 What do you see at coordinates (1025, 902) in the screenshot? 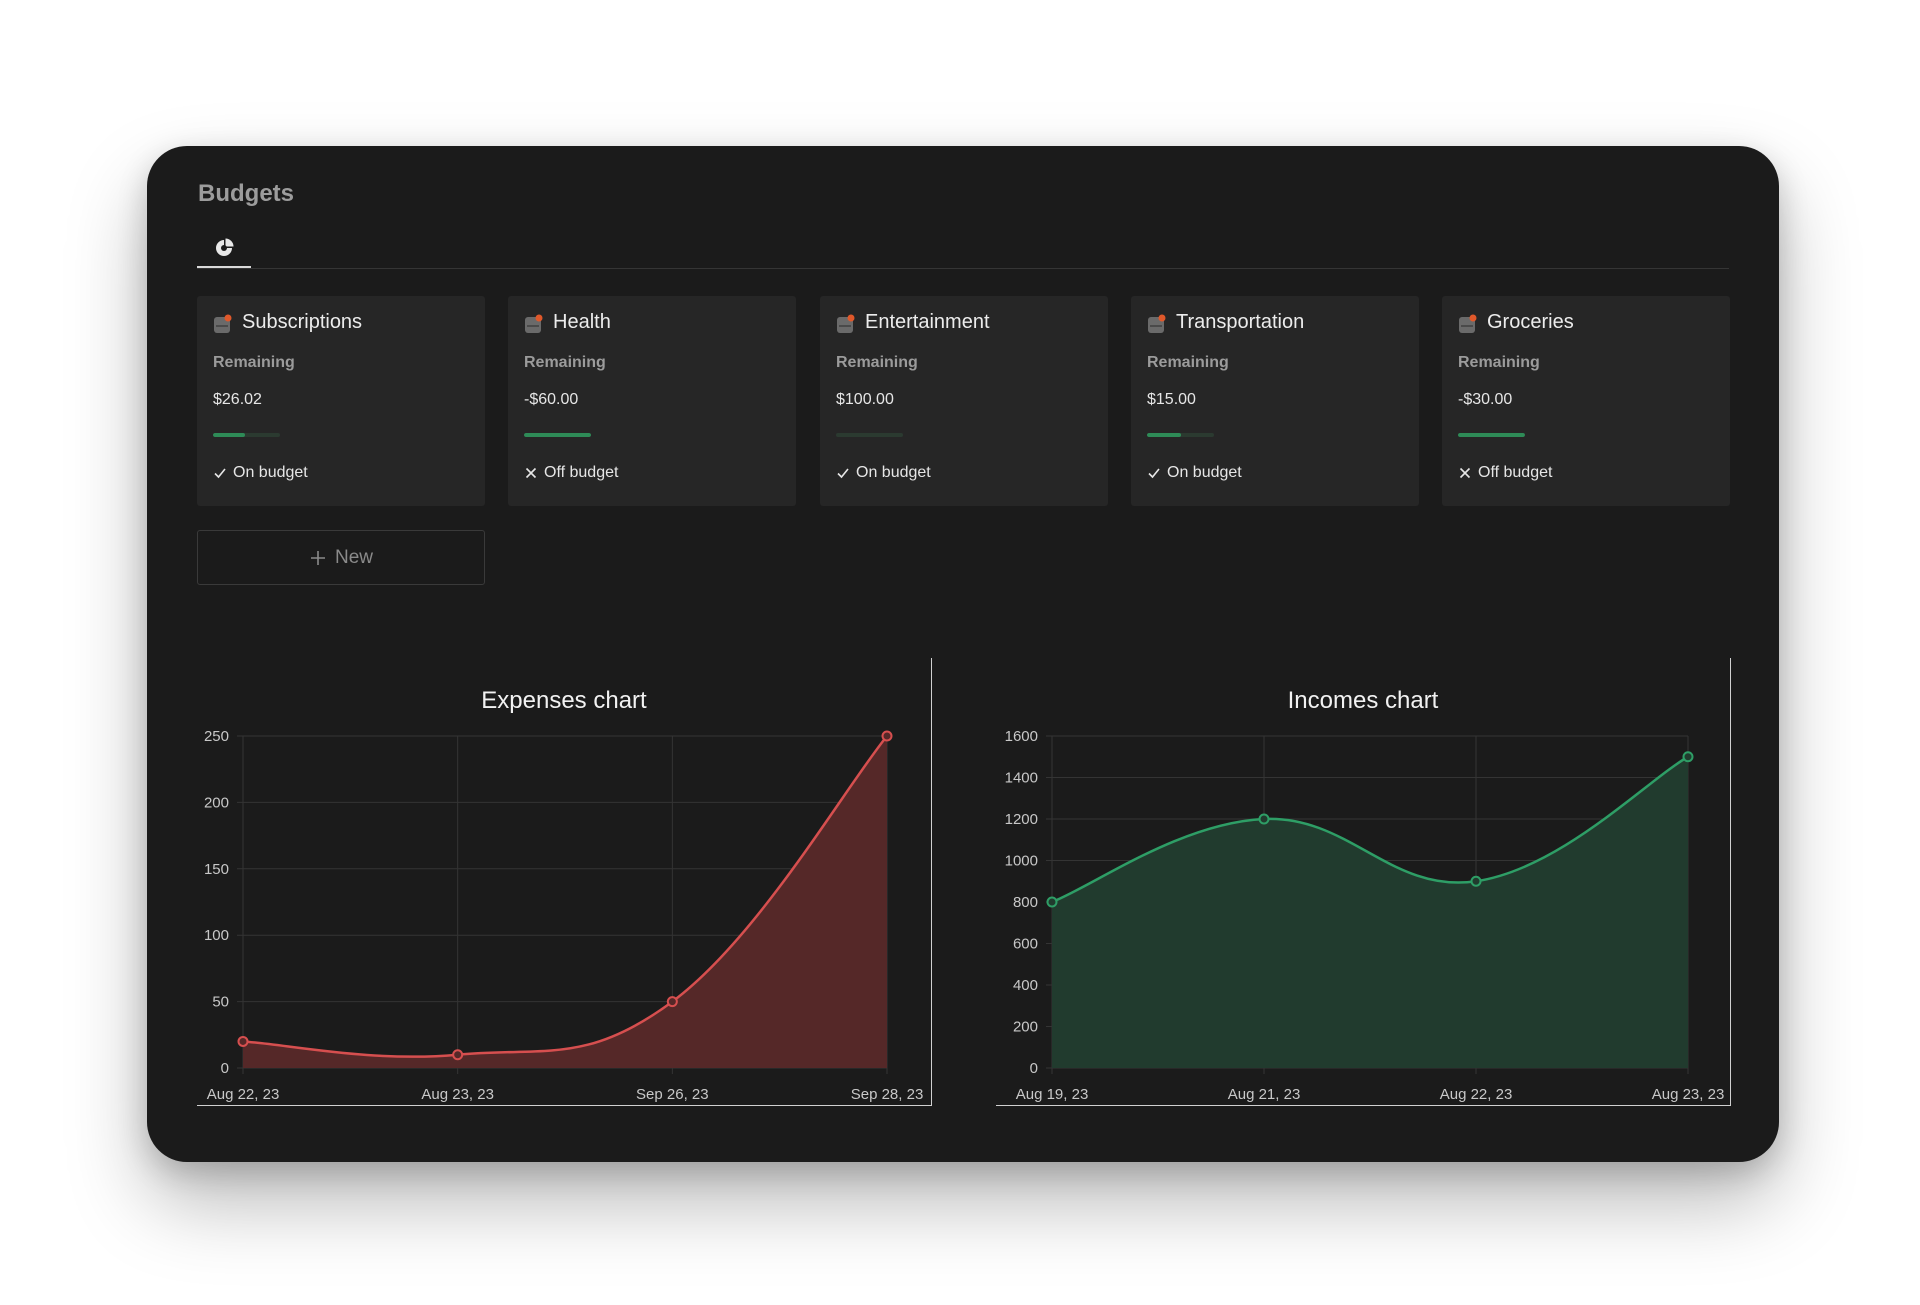
I see `y-tick-label: 800` at bounding box center [1025, 902].